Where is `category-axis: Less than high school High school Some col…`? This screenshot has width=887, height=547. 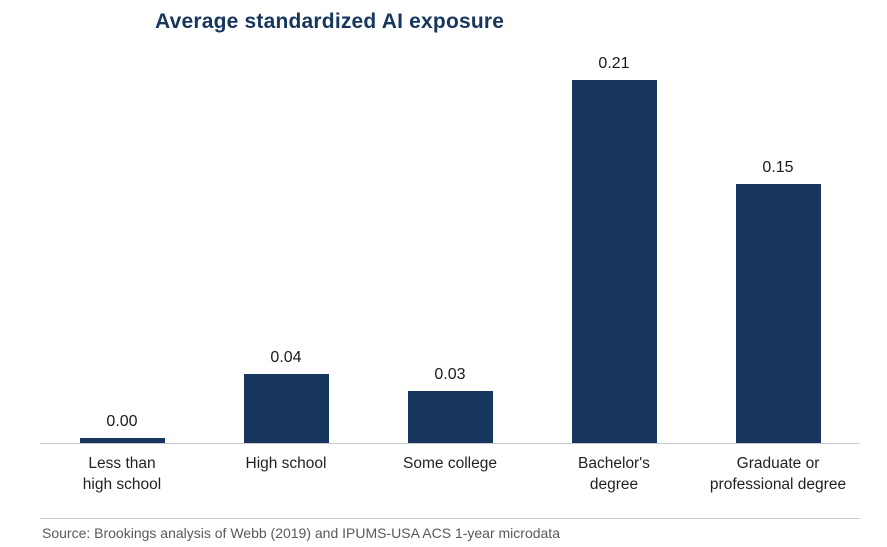 category-axis: Less than high school High school Some col… is located at coordinates (450, 470).